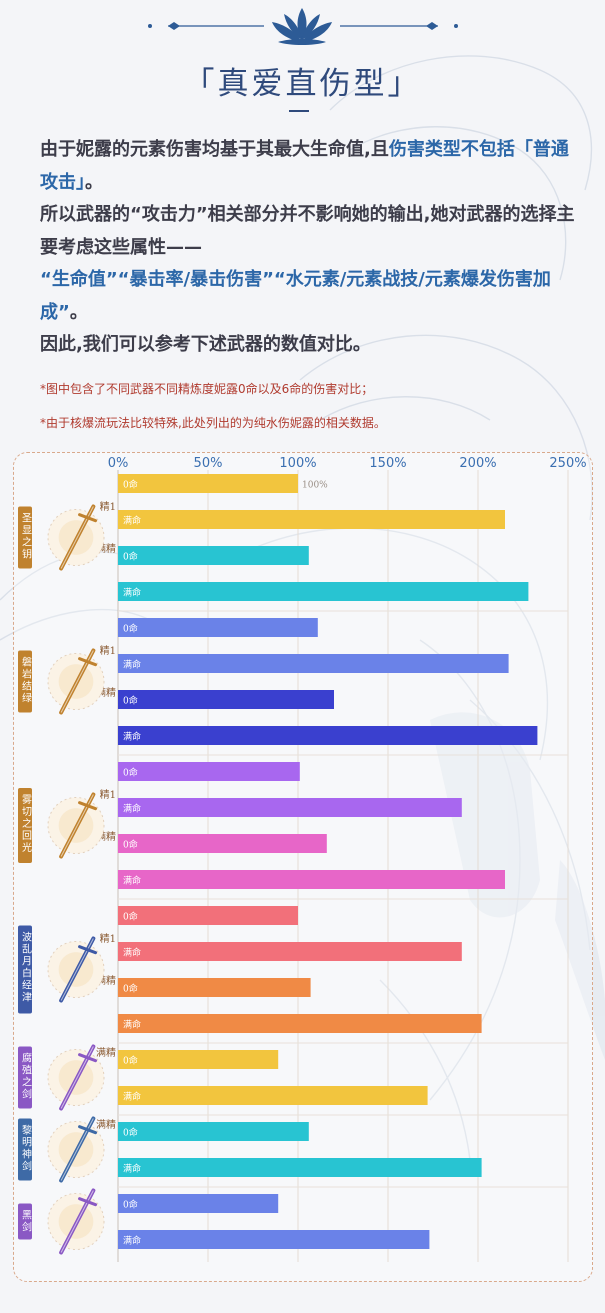 The width and height of the screenshot is (605, 1313). I want to click on x-tick-label: 150%, so click(387, 463).